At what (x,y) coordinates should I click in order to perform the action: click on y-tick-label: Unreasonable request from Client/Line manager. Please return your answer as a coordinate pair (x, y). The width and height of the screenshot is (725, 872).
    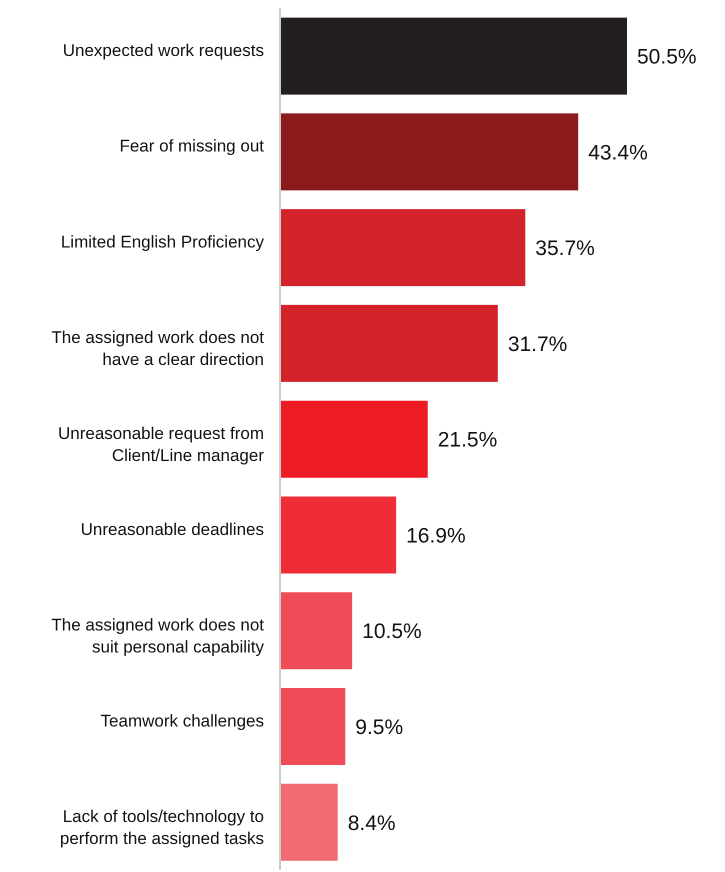
    Looking at the image, I should click on (161, 444).